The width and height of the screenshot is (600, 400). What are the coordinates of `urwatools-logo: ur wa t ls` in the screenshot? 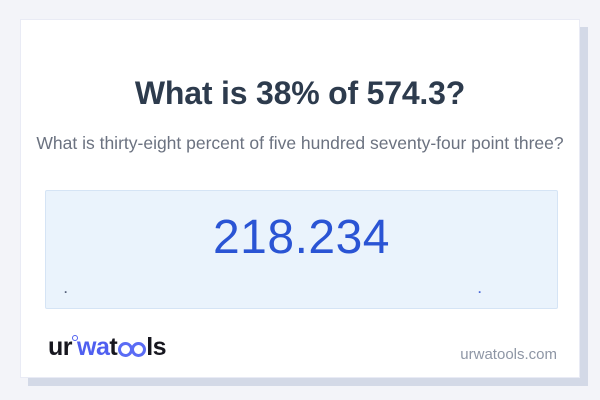 It's located at (107, 347).